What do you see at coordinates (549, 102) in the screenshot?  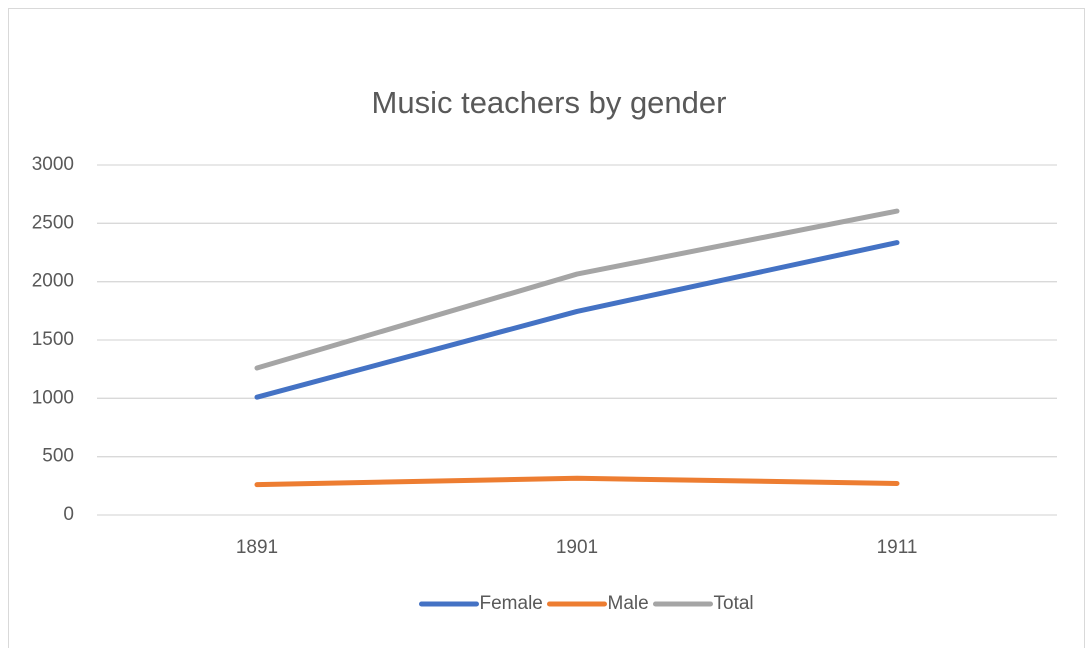 I see `chart-title: Music teachers by gender` at bounding box center [549, 102].